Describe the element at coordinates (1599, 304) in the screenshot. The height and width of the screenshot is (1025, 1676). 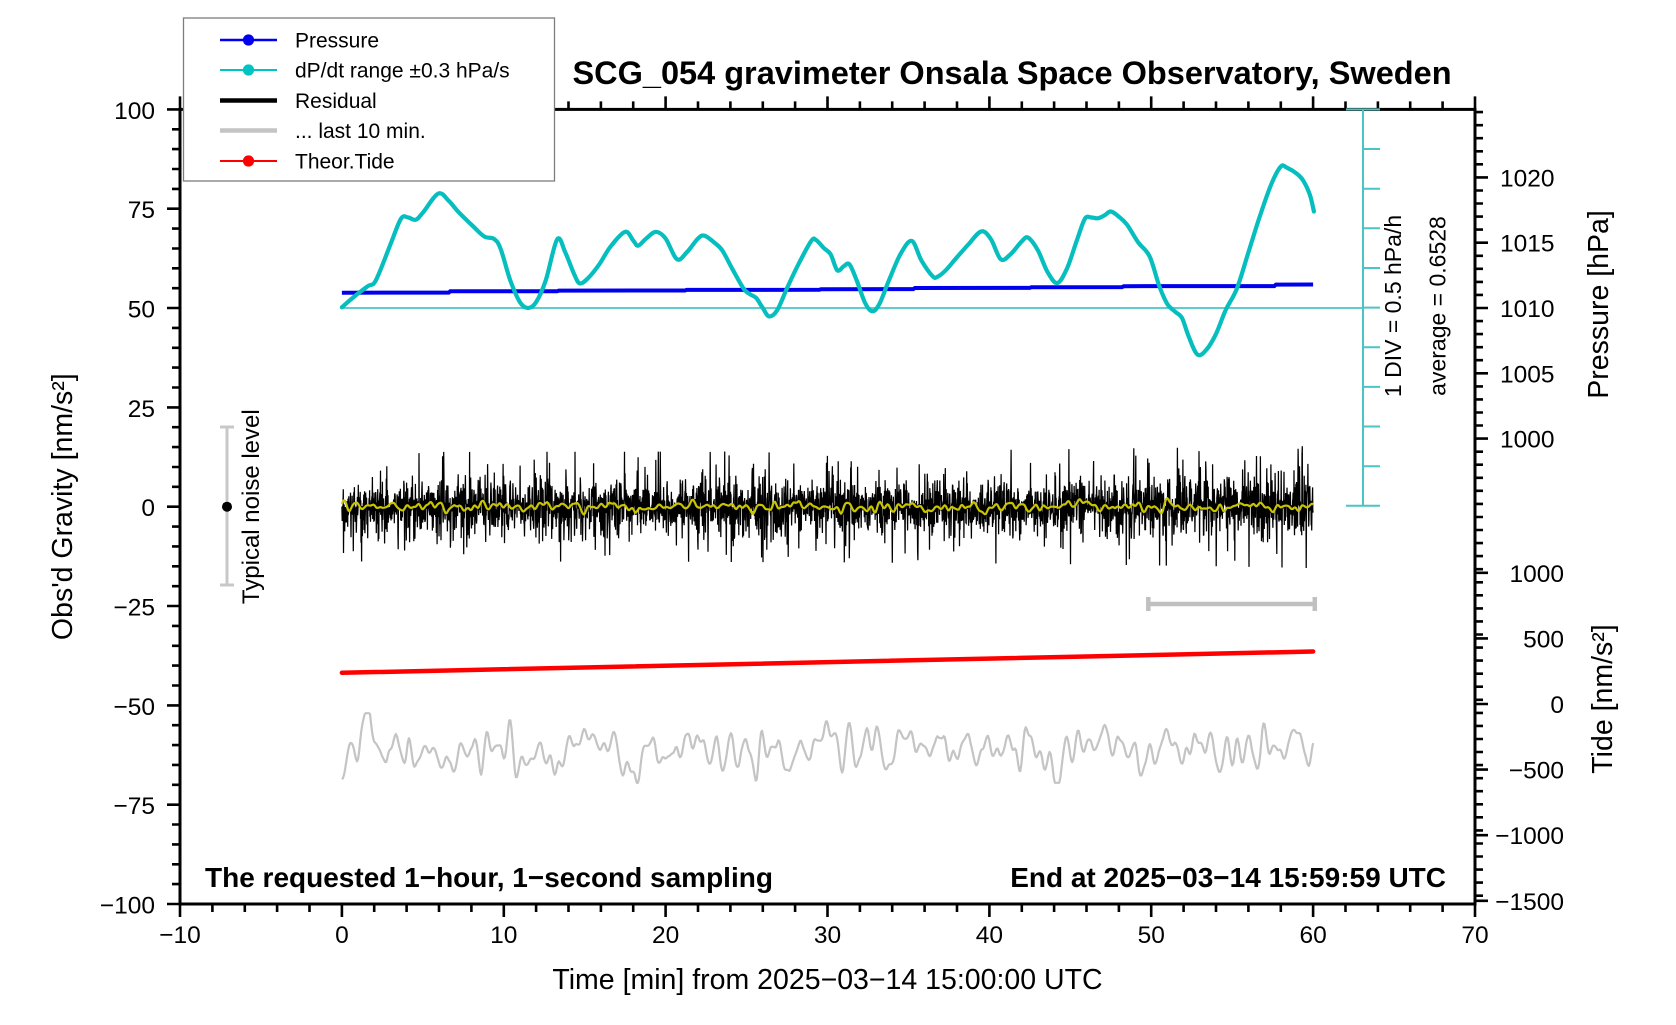
I see `svg-text: Pressure [hPa]` at that location.